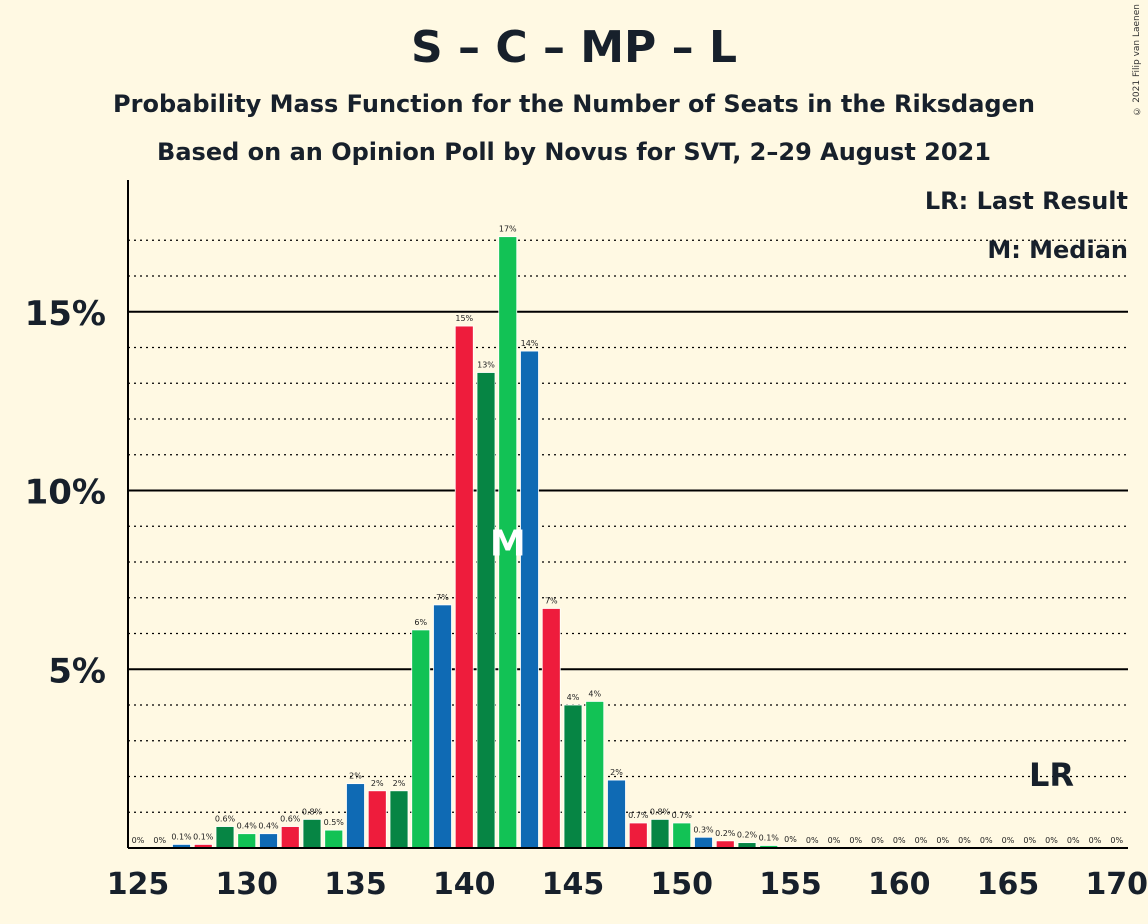 Image resolution: width=1148 pixels, height=924 pixels. Describe the element at coordinates (855, 840) in the screenshot. I see `bar-label-158: 0%` at that location.